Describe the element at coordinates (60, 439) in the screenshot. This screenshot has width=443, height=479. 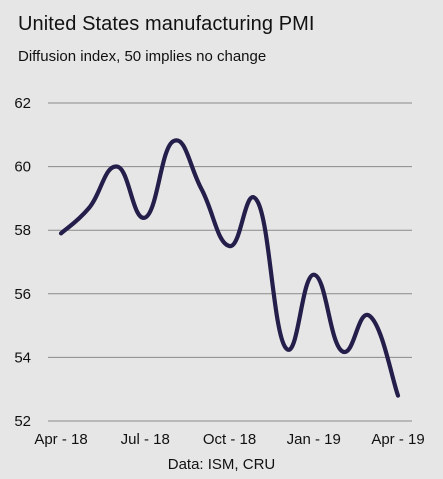
I see `x-tick-label: Apr - 18` at that location.